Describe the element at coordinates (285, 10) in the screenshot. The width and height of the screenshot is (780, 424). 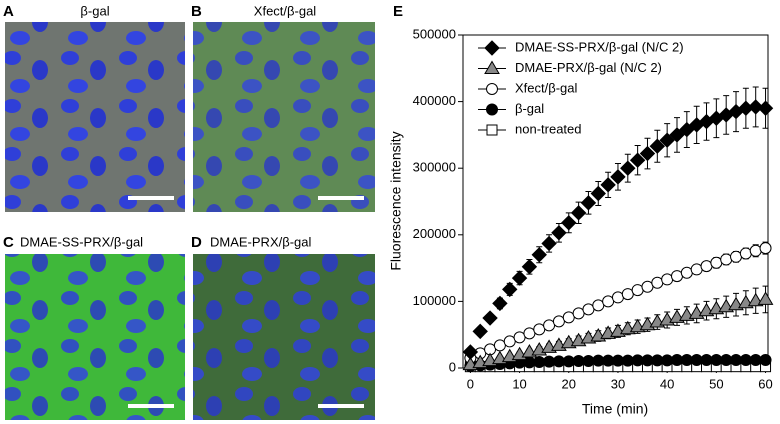
I see `panel-title: Xfect/β-gal` at that location.